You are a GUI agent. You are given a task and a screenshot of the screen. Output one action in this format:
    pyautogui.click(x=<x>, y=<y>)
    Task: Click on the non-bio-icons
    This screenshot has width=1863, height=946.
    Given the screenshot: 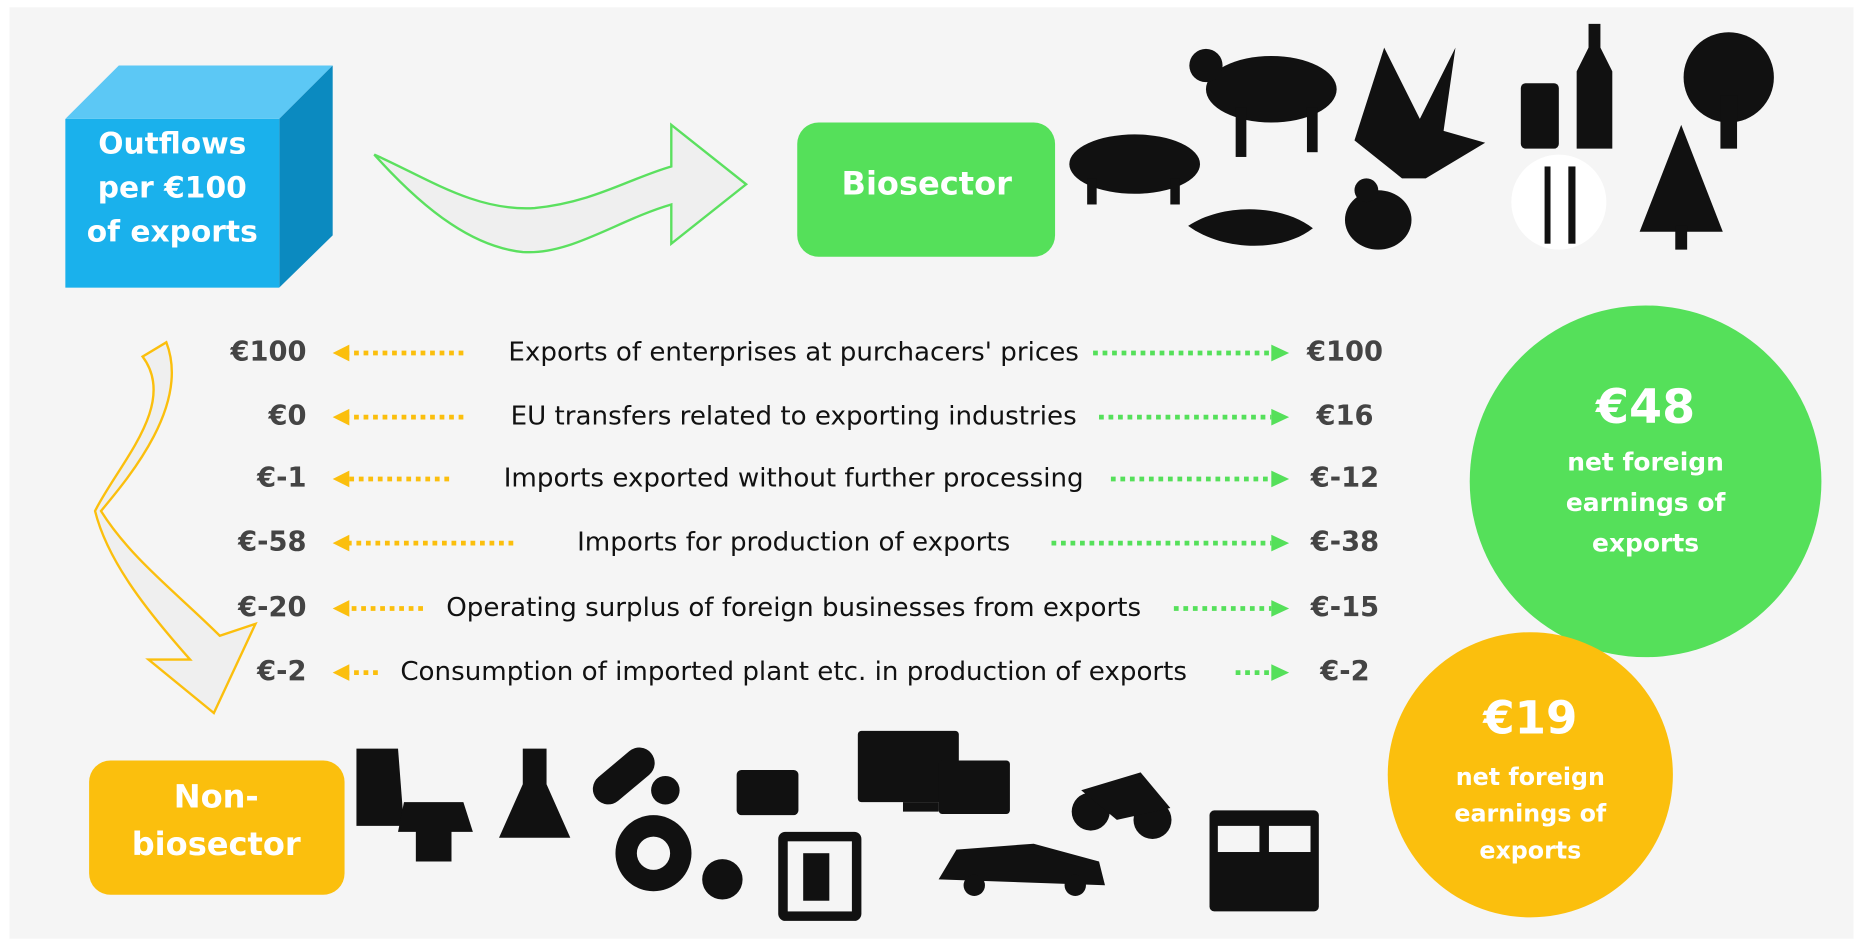 What is the action you would take?
    pyautogui.click(x=837, y=825)
    